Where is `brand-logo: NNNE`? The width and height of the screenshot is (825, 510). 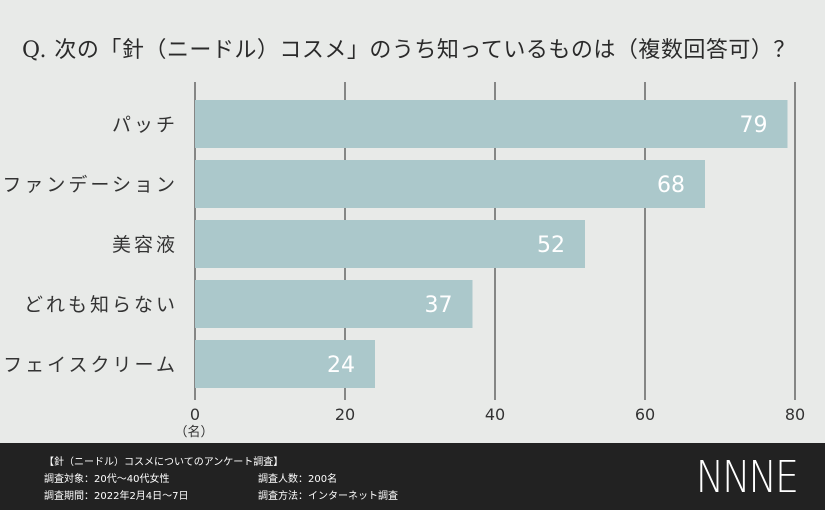
brand-logo: NNNE is located at coordinates (747, 477).